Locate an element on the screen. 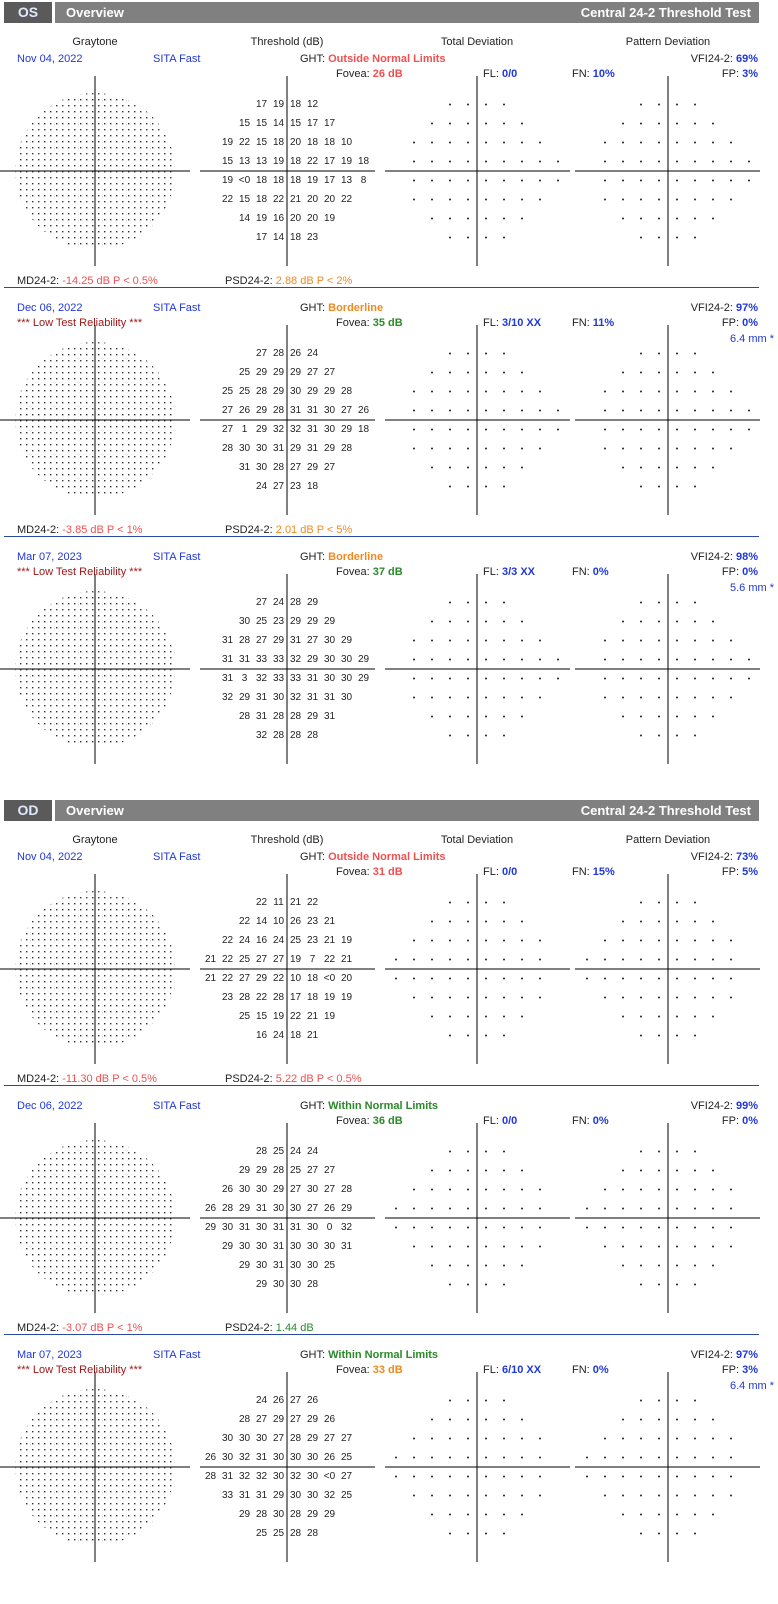 This screenshot has width=778, height=1604. threshold-value: <0 is located at coordinates (330, 1476).